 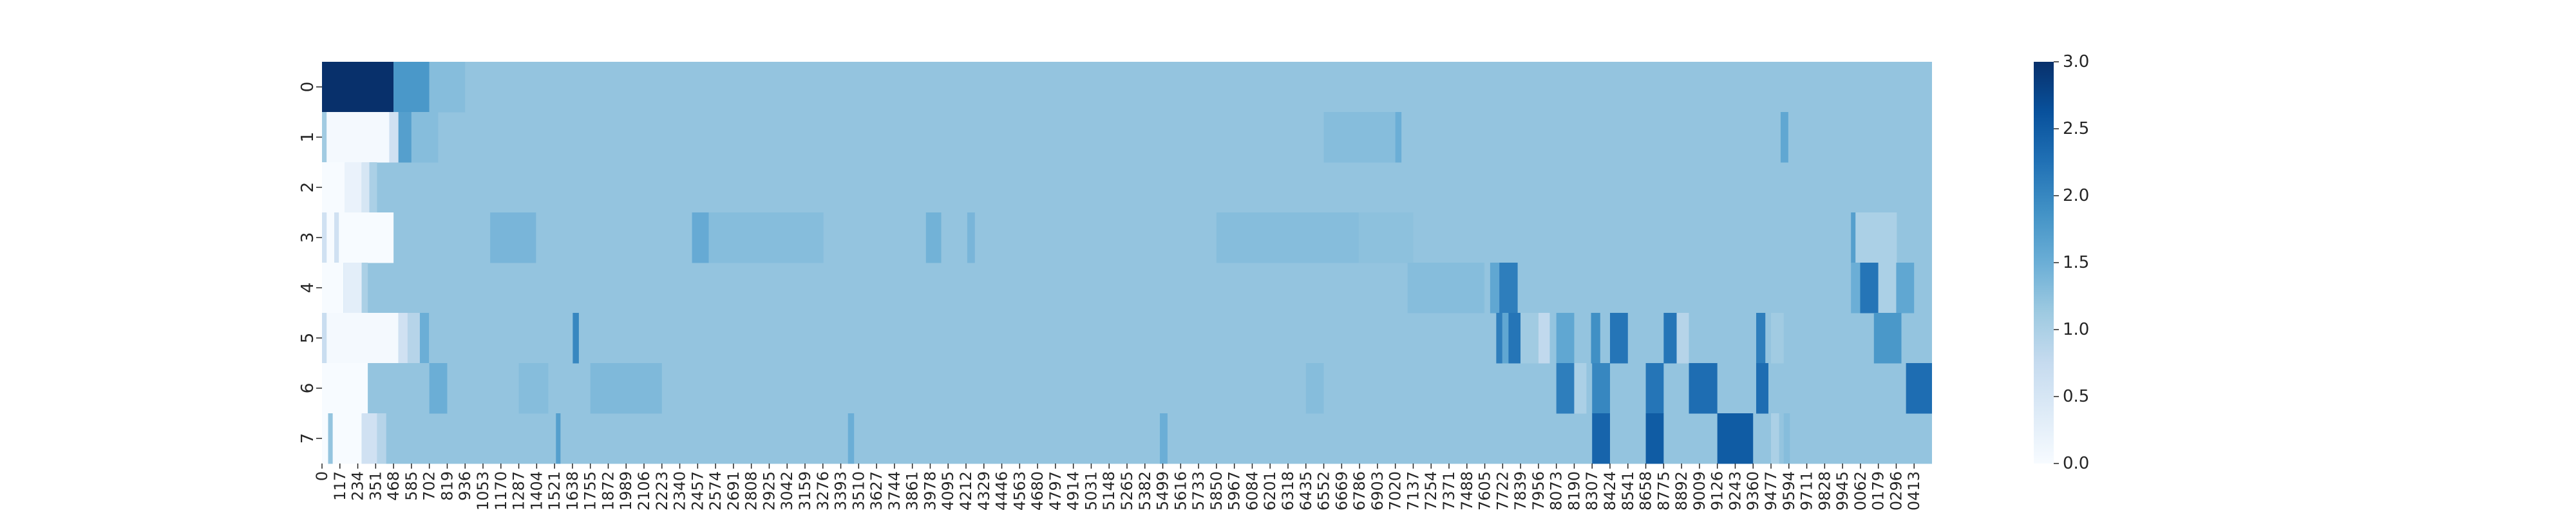 I want to click on x-tick-label: 5616, so click(x=1180, y=491).